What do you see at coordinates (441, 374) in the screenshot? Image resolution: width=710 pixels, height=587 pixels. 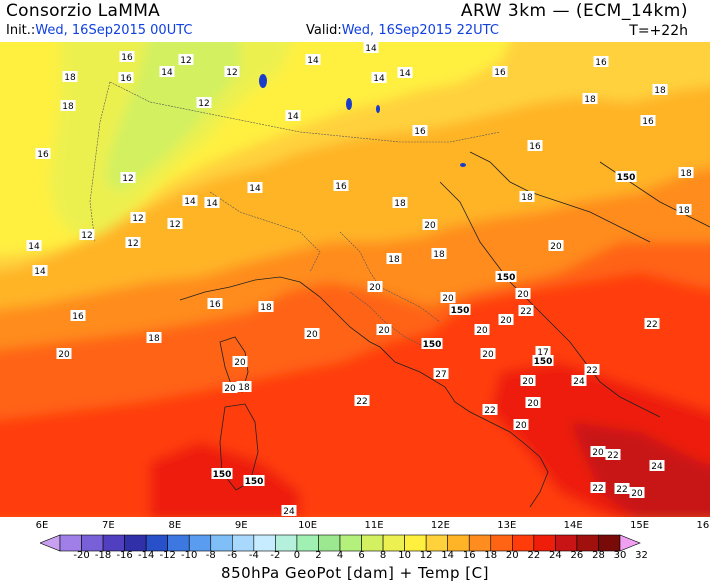 I see `temperature-label: 27` at bounding box center [441, 374].